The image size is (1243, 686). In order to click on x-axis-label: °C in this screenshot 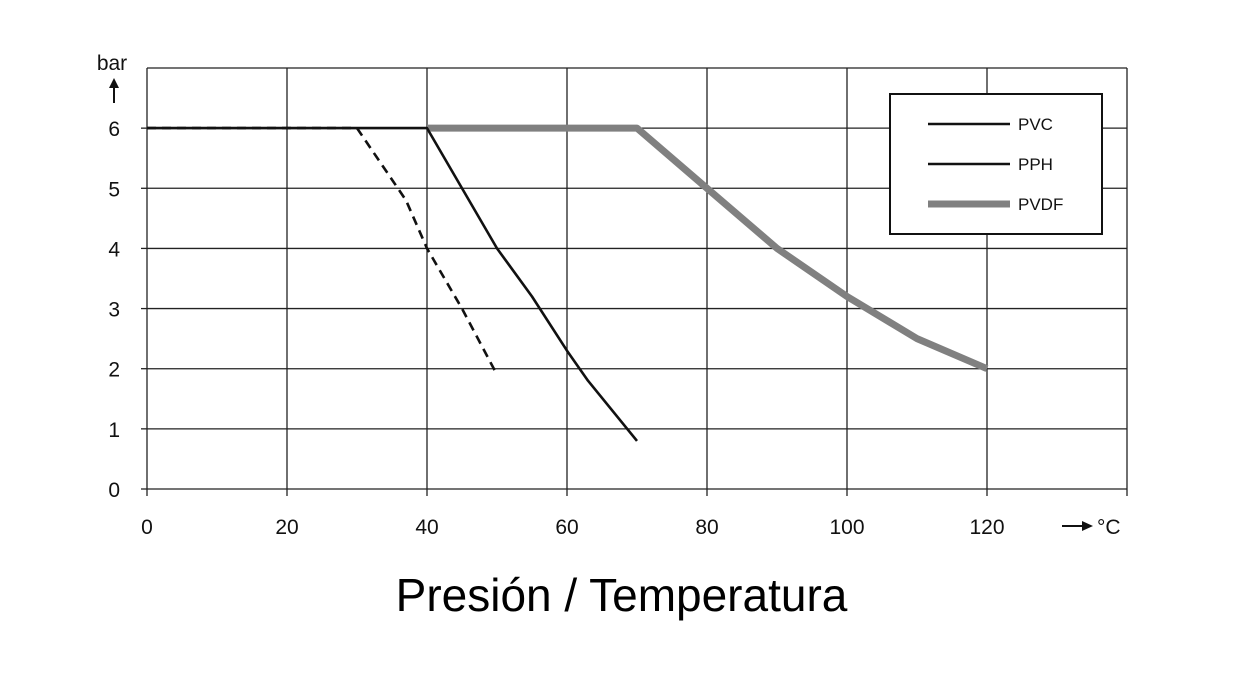, I will do `click(1109, 527)`.